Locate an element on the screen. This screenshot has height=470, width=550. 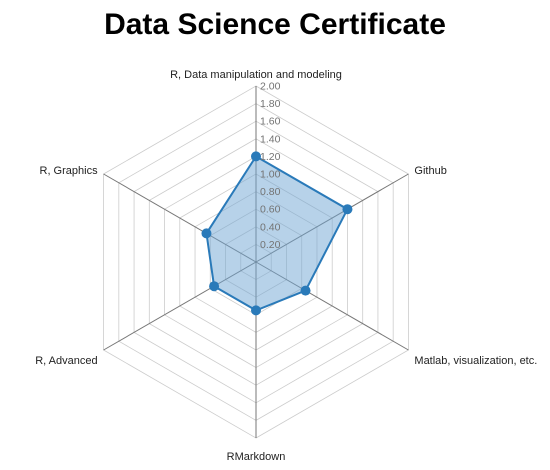
axis-label: Github is located at coordinates (430, 171).